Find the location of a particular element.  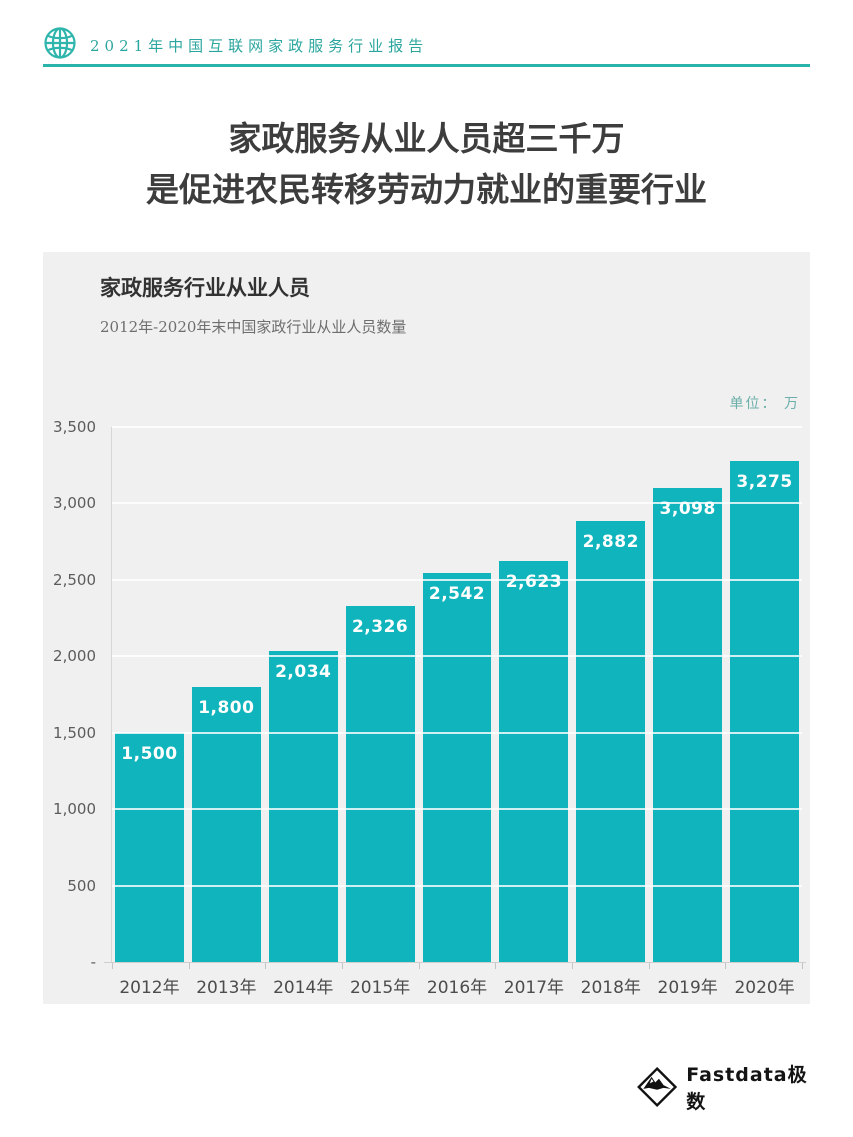

bar-value-label: 1,500 is located at coordinates (149, 753).